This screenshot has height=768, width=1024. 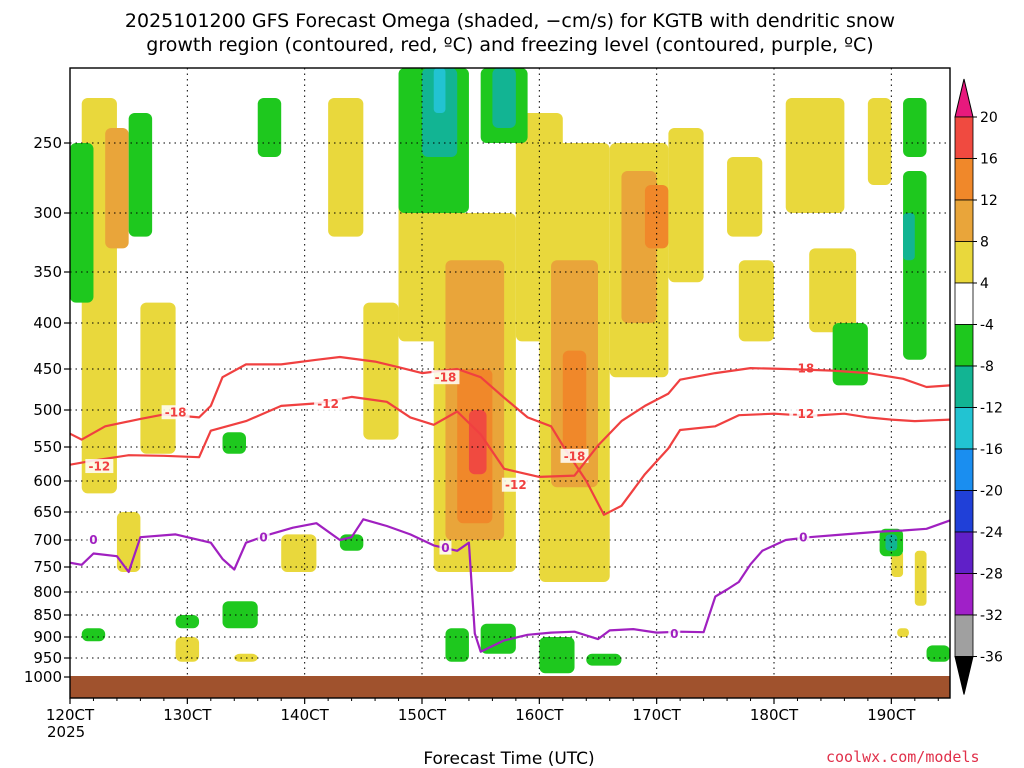 What do you see at coordinates (47, 272) in the screenshot?
I see `y-tick-label-350: 350` at bounding box center [47, 272].